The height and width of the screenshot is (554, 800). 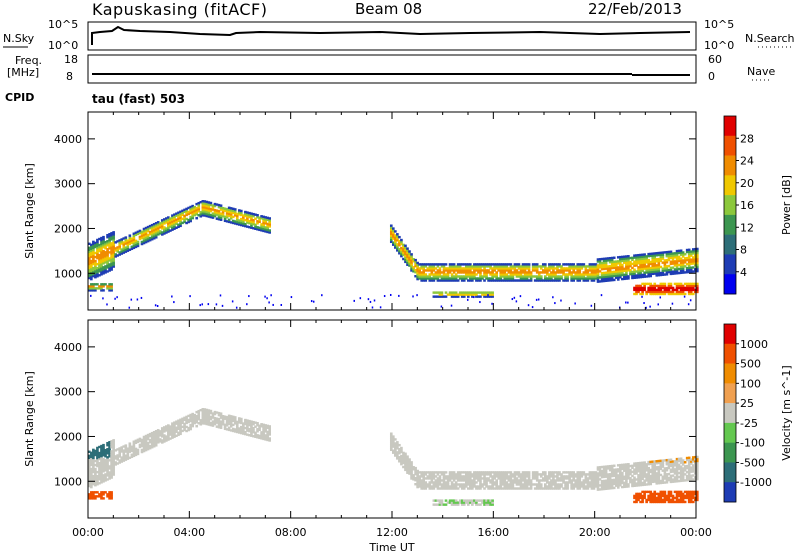 I want to click on freq-panel: Freq. [MHz] 18 8 60 0 Nave, so click(x=391, y=68).